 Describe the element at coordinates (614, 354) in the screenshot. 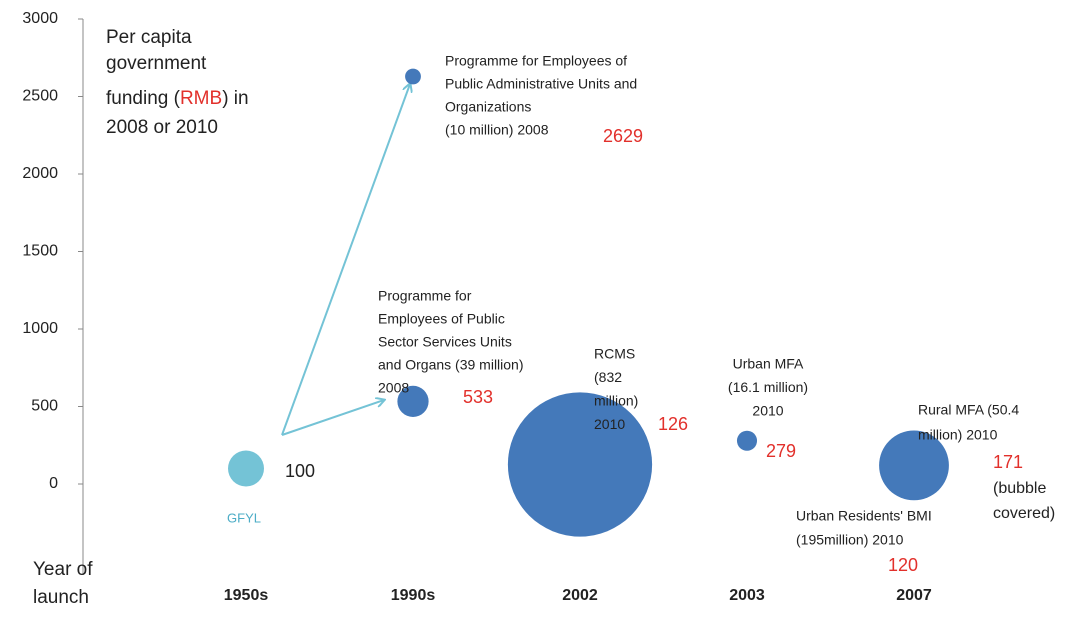

I see `bubble-label: RCMS` at that location.